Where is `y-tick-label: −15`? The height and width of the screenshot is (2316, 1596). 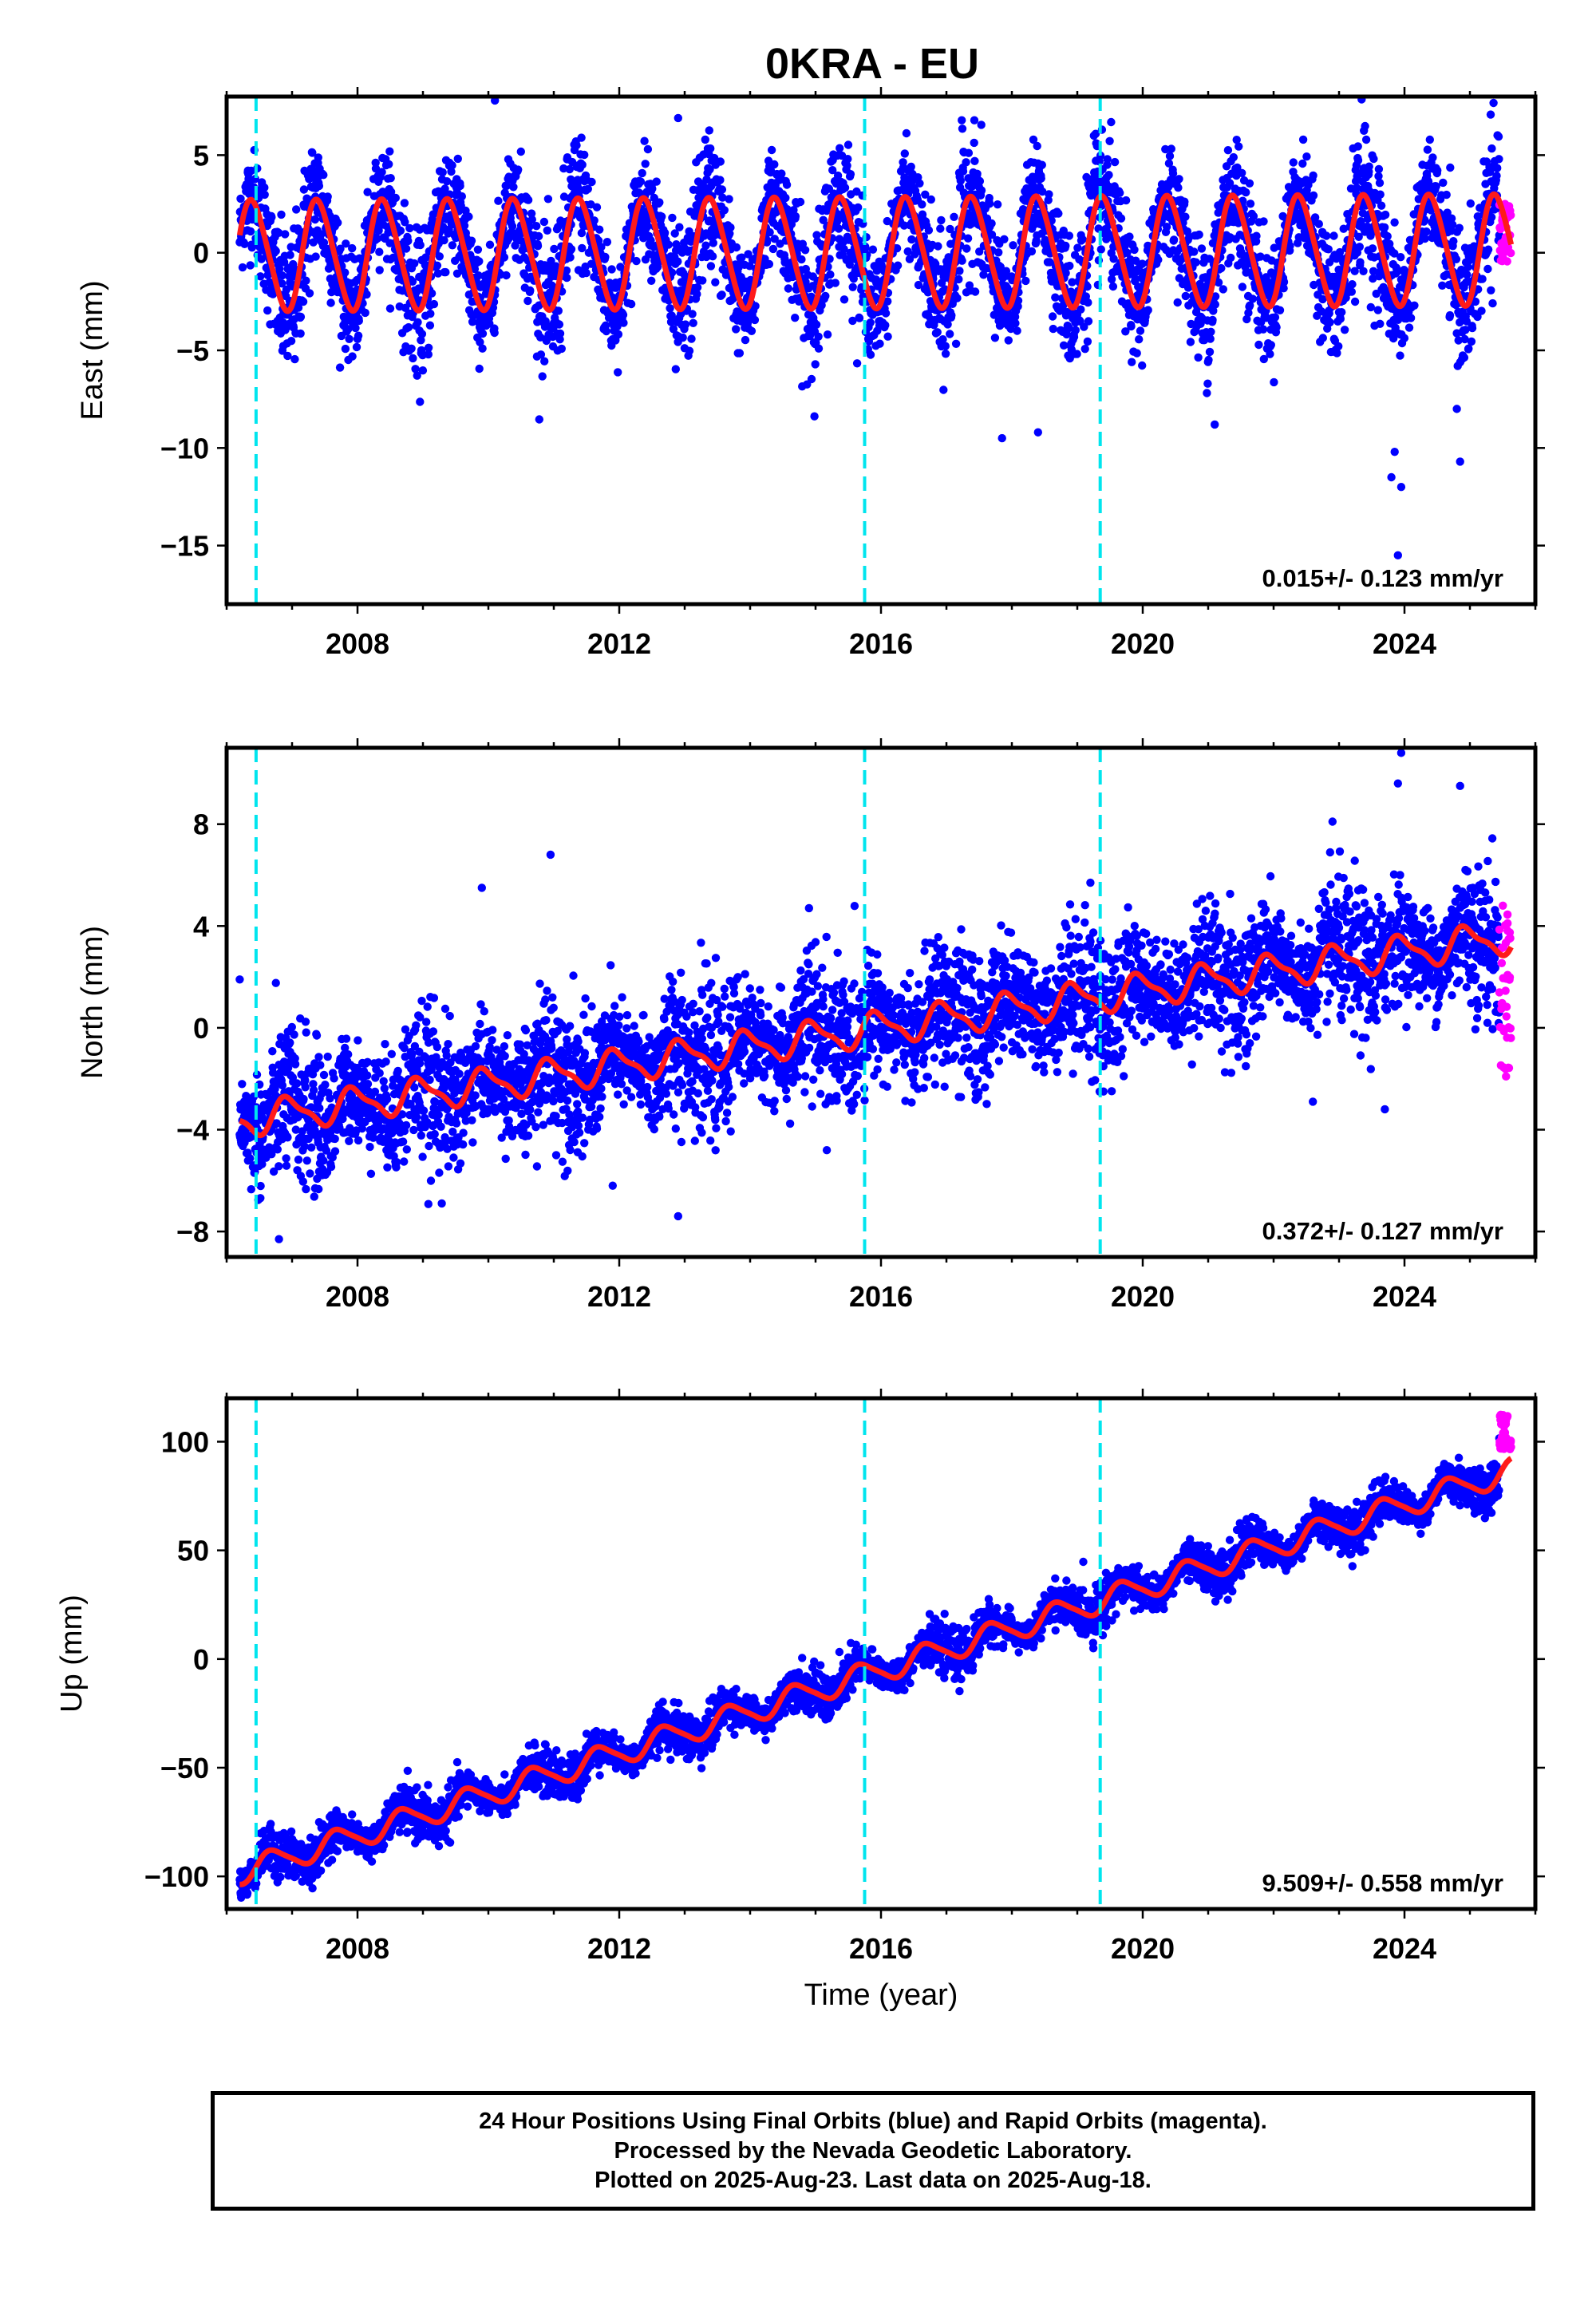 y-tick-label: −15 is located at coordinates (184, 546).